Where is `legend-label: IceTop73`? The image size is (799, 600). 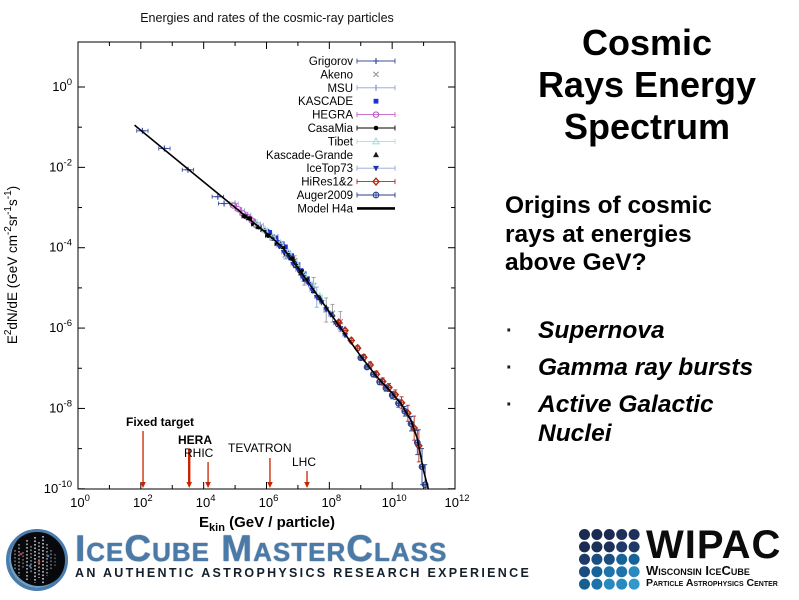 legend-label: IceTop73 is located at coordinates (329, 169).